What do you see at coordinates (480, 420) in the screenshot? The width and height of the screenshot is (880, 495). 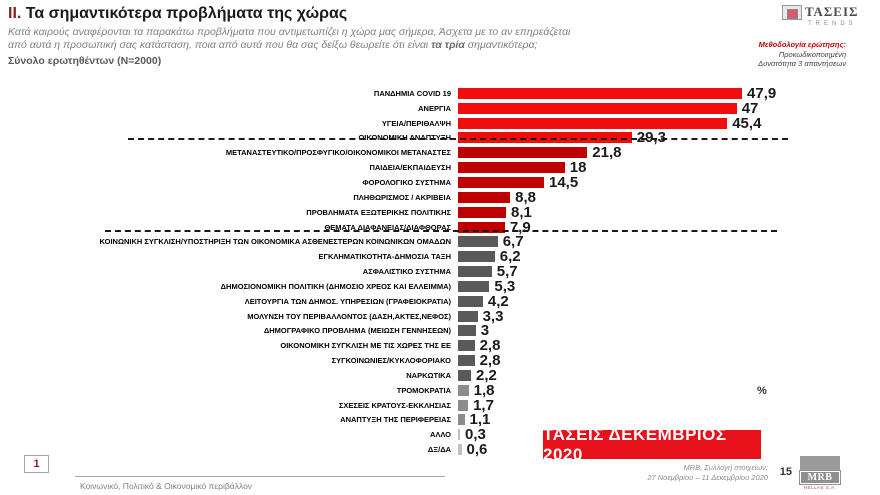 I see `bar-value: 1,1` at bounding box center [480, 420].